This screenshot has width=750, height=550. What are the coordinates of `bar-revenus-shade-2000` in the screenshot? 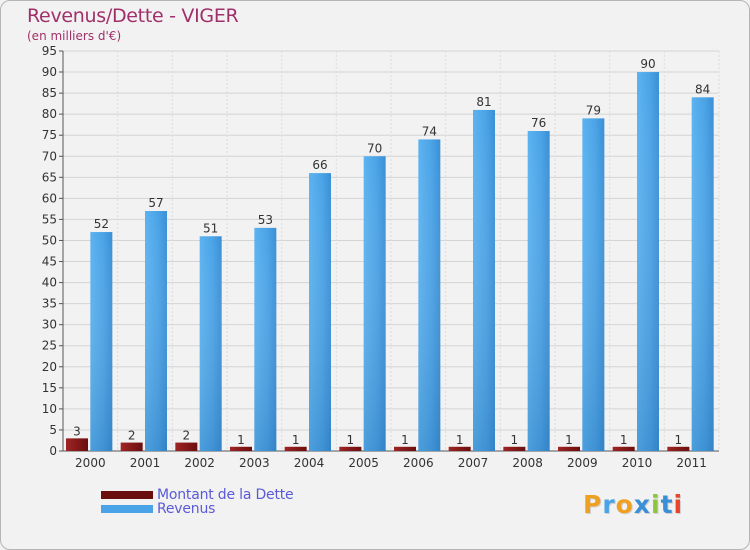 It's located at (101, 341).